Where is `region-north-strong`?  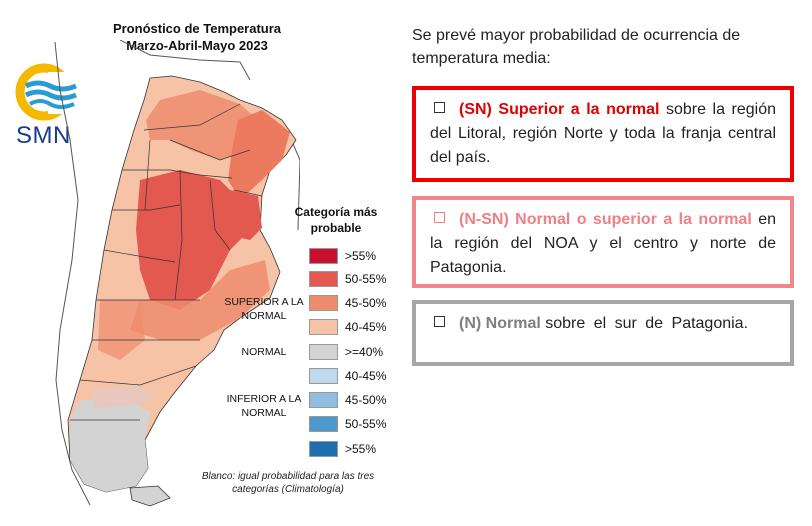 region-north-strong is located at coordinates (202, 125).